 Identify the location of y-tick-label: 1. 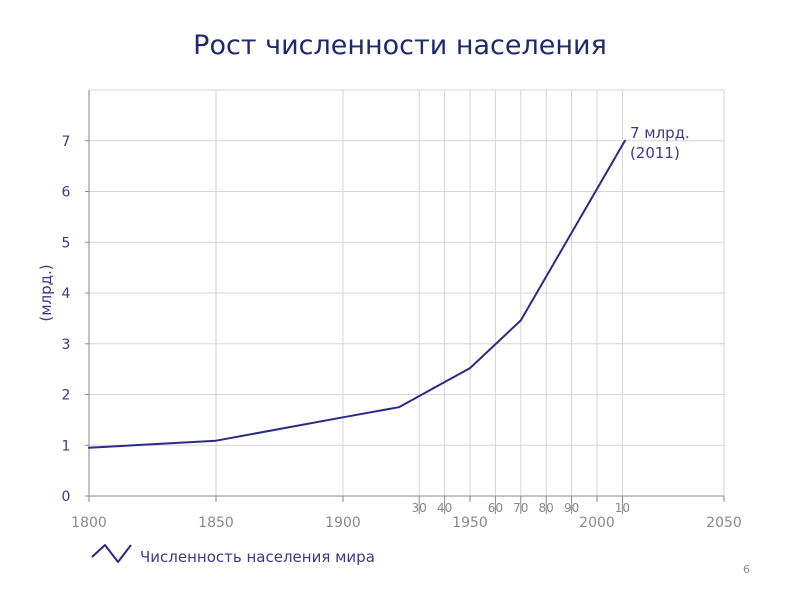
(66, 446).